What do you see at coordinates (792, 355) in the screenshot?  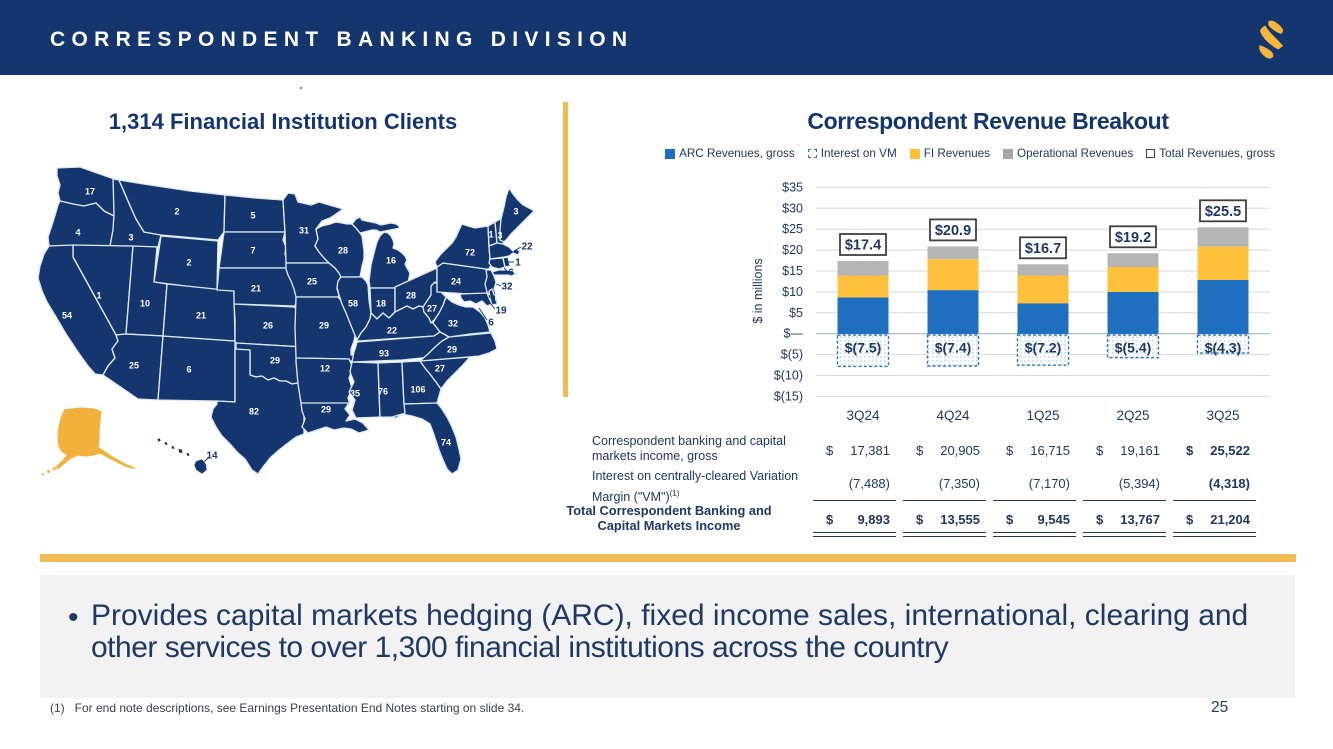 I see `svg-text: $(5)` at bounding box center [792, 355].